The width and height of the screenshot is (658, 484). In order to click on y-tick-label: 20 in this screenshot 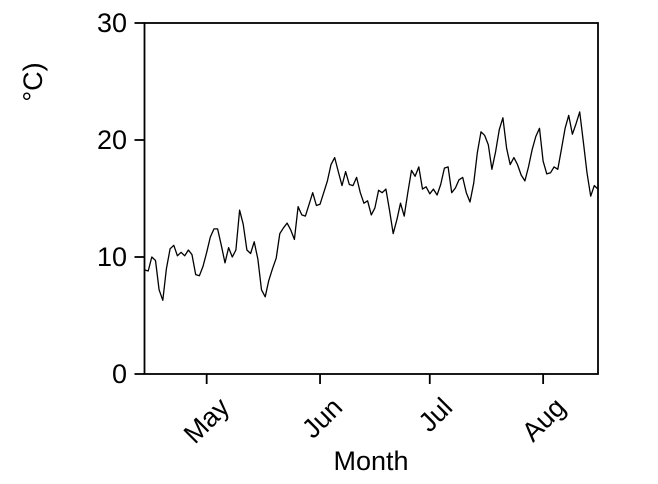, I will do `click(111, 140)`.